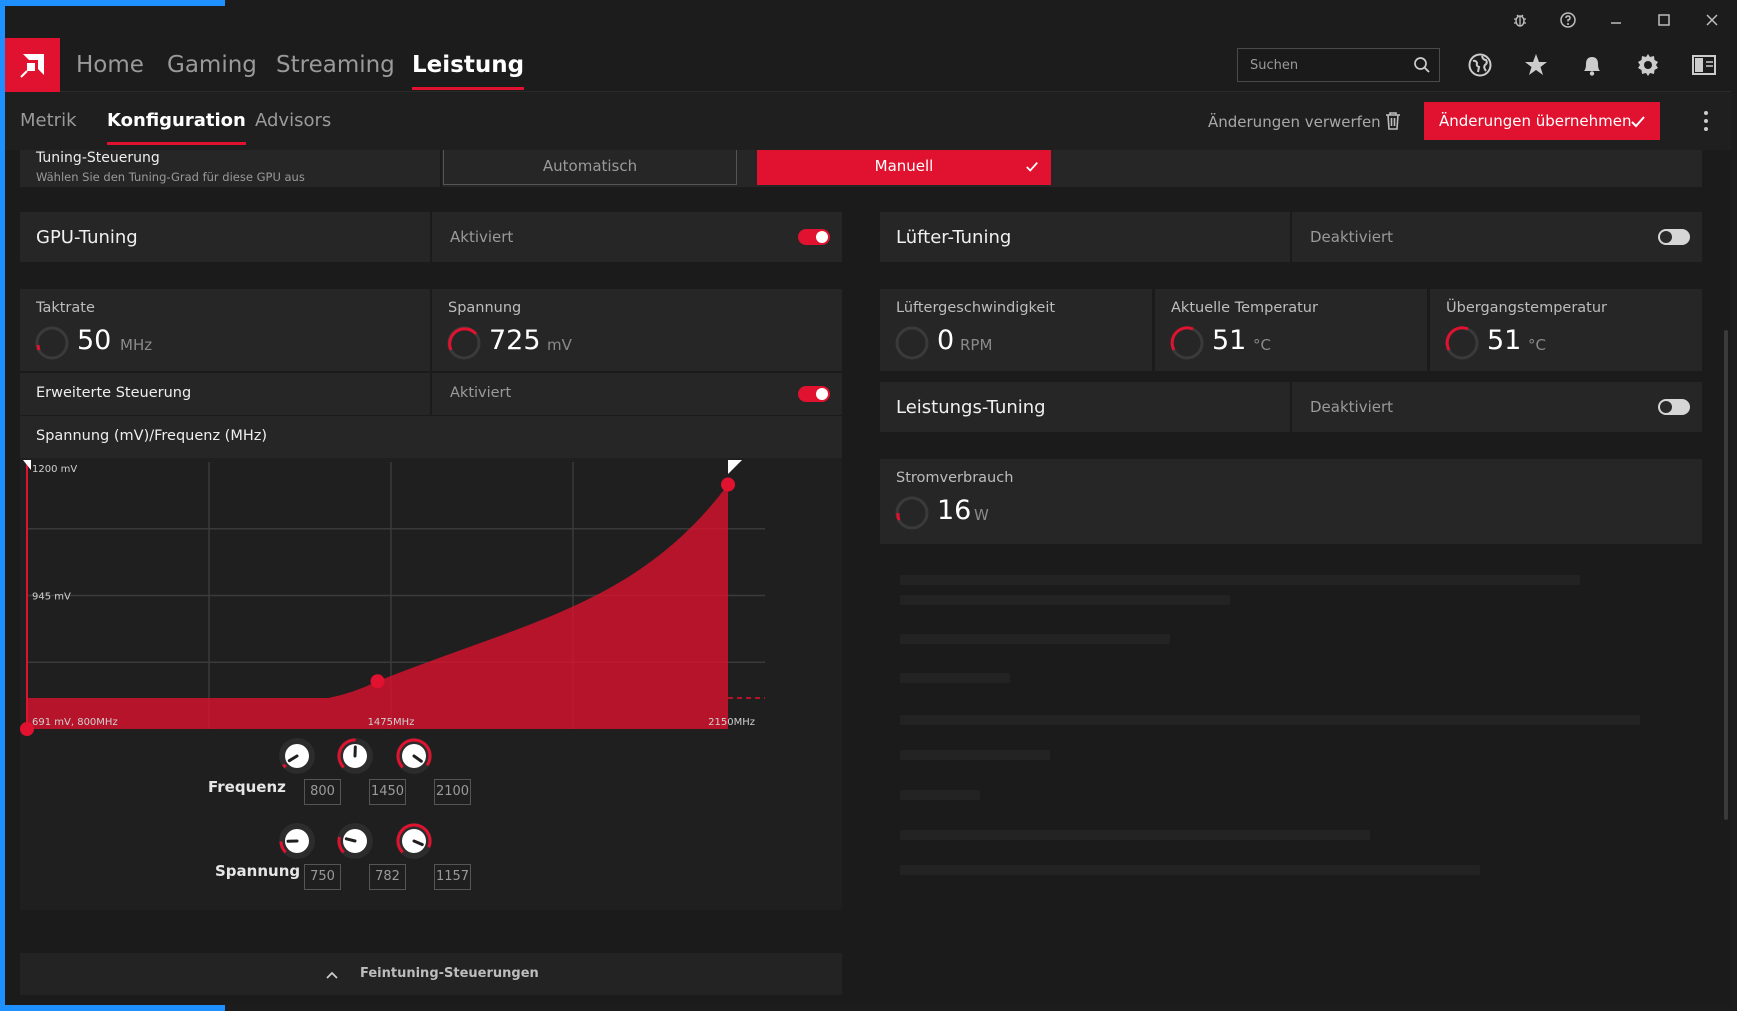 Image resolution: width=1737 pixels, height=1011 pixels. I want to click on voltage-value-2: 782, so click(387, 877).